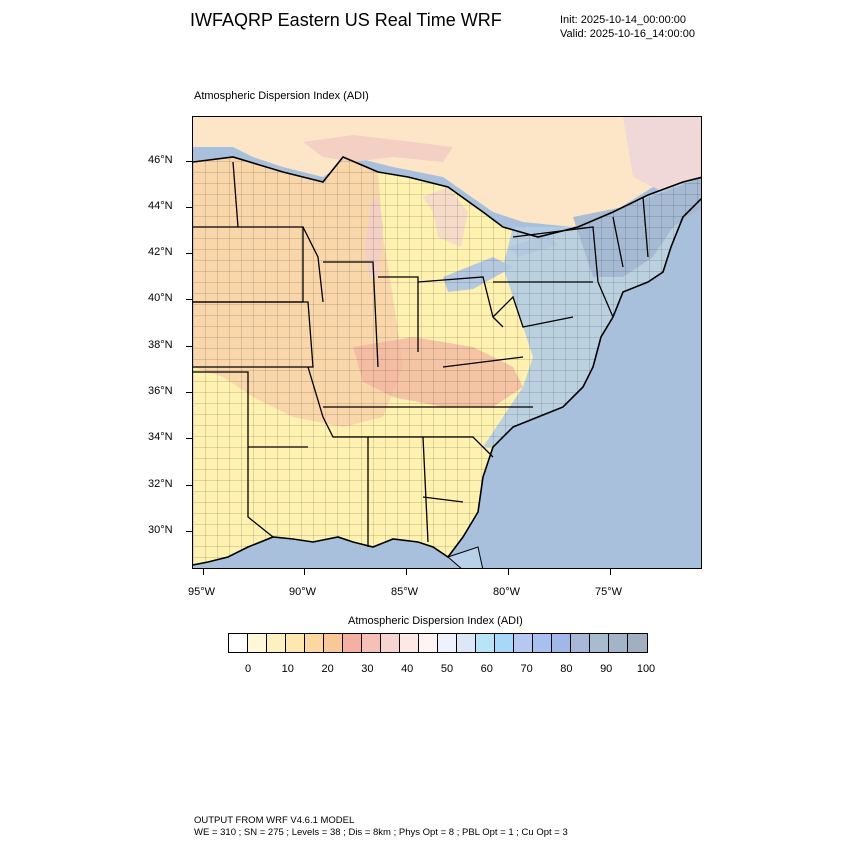 The image size is (850, 850). What do you see at coordinates (160, 437) in the screenshot?
I see `lat-label: 34°N` at bounding box center [160, 437].